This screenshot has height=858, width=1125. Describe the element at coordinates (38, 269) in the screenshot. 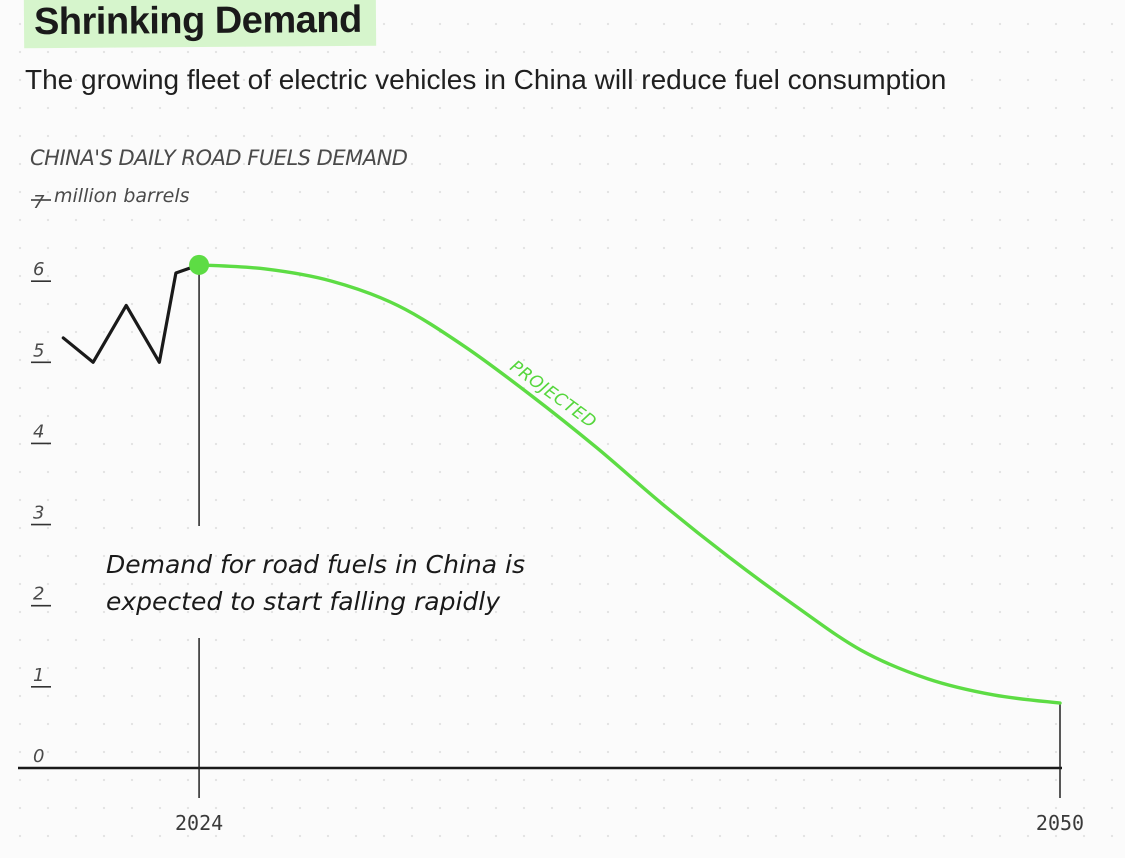

I see `y-tick-label: 6` at that location.